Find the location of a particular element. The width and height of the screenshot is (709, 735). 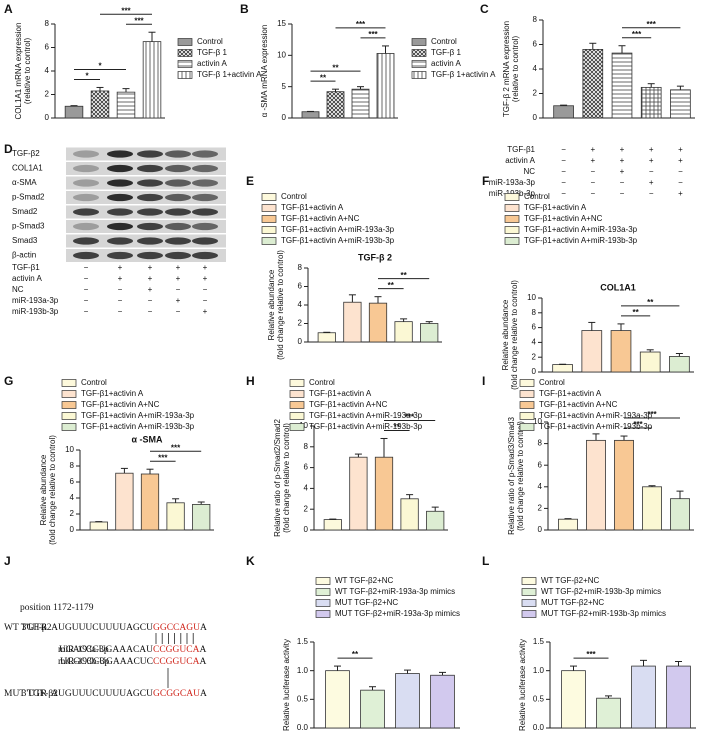

legend-label: WT TGF-β2+NC is located at coordinates (570, 580).